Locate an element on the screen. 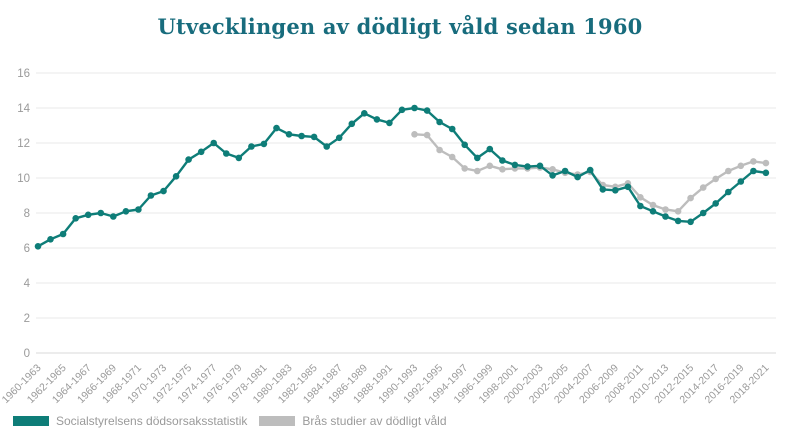 The width and height of the screenshot is (800, 441). y-tick-label: 8 is located at coordinates (27, 214).